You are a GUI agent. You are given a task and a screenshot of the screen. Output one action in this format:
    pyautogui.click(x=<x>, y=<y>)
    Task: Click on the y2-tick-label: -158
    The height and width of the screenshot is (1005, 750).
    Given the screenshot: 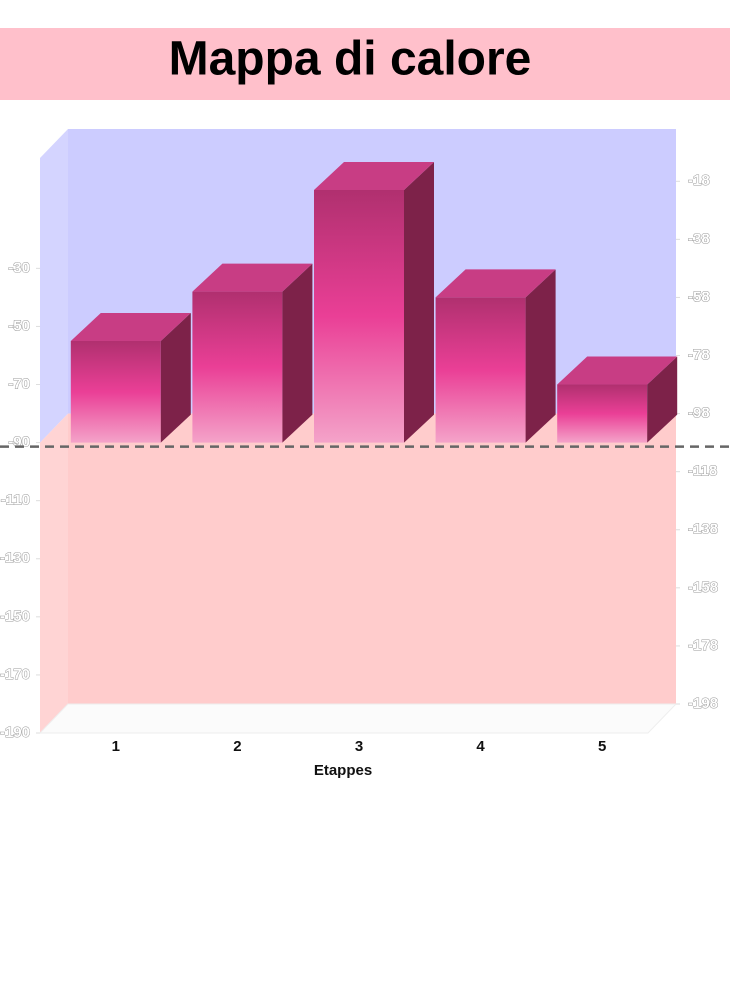 What is the action you would take?
    pyautogui.click(x=703, y=587)
    